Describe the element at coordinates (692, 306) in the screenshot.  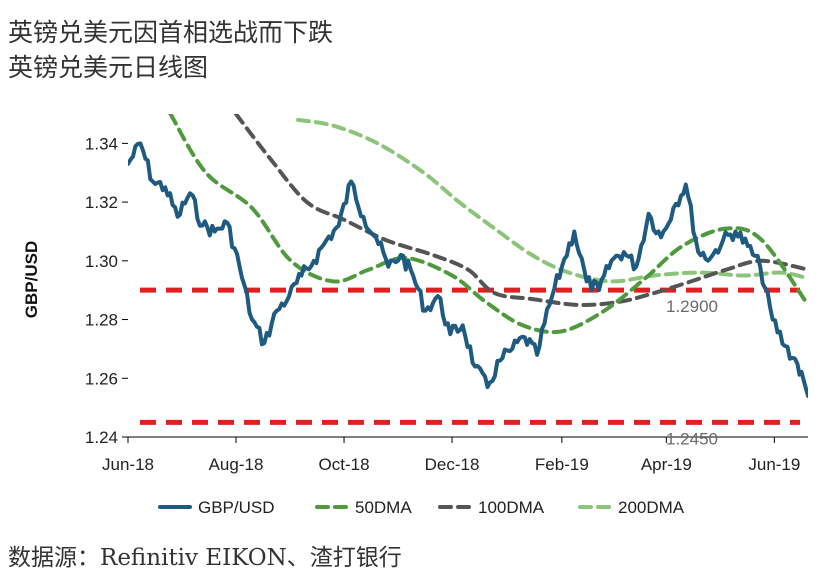
I see `reference-line-label: 1.2900` at that location.